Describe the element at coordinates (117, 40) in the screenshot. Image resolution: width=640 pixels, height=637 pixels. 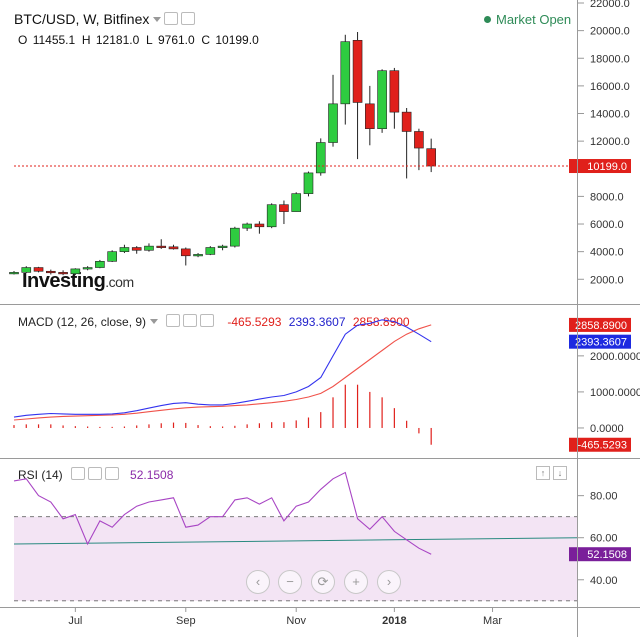
I see `high-value: 12181.0` at that location.